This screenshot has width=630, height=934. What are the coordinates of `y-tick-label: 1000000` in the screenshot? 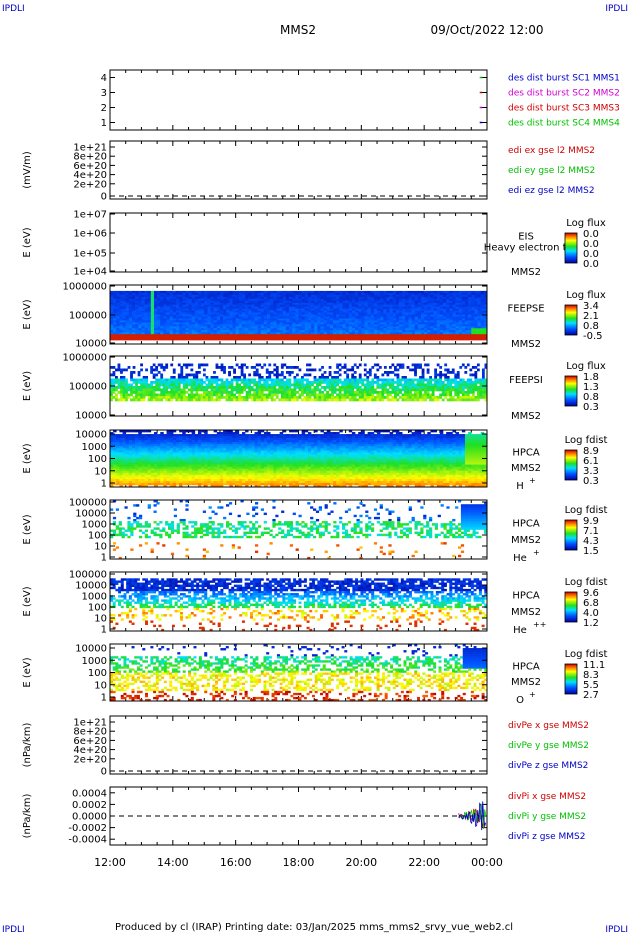 It's located at (84, 358).